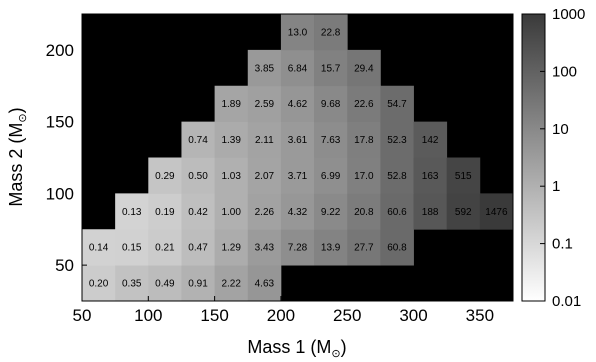  I want to click on heatmap-cell-label: 7.63, so click(331, 140).